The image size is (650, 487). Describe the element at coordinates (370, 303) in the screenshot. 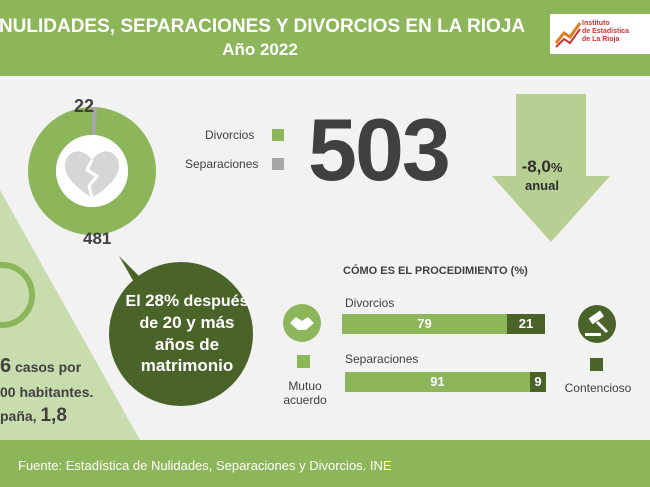

I see `procedure-row-label: Divorcios` at that location.